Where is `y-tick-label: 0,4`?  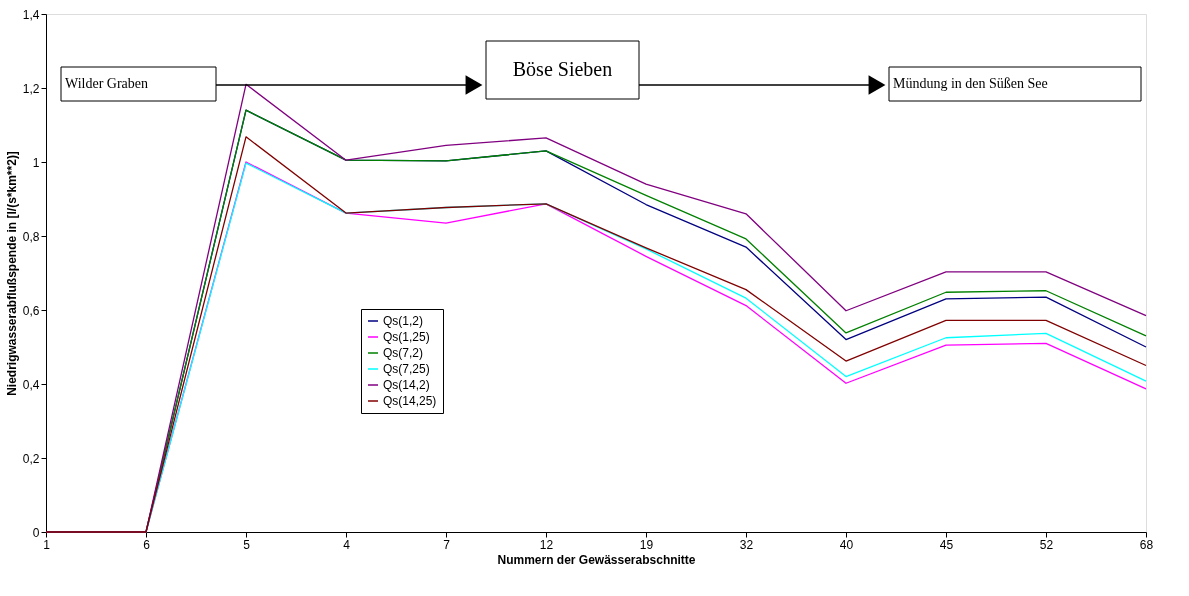
y-tick-label: 0,4 is located at coordinates (31, 384).